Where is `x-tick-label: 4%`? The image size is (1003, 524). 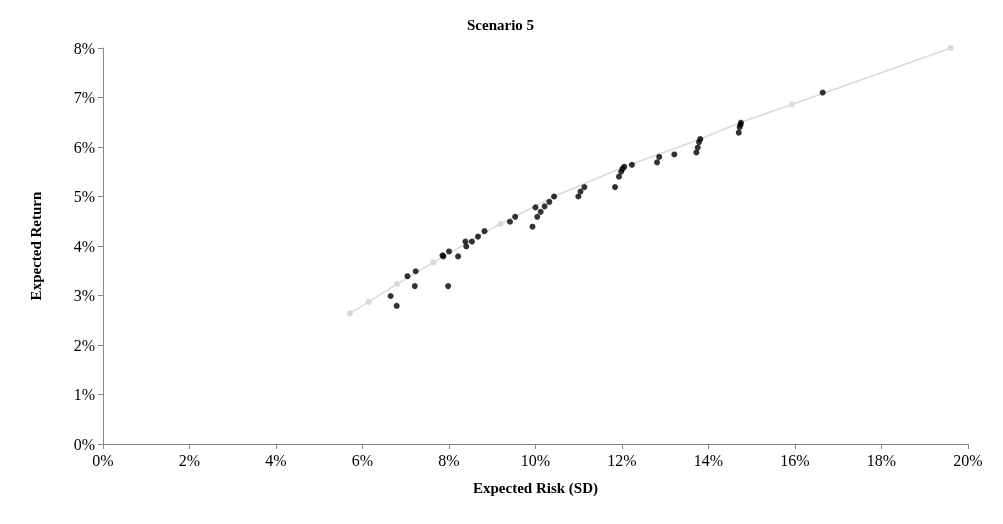 x-tick-label: 4% is located at coordinates (276, 460).